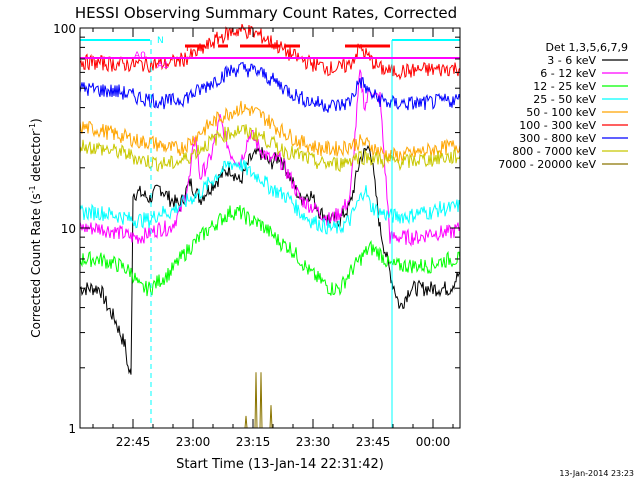 The width and height of the screenshot is (640, 480). What do you see at coordinates (547, 164) in the screenshot?
I see `legend-entry: 7000 - 20000 keV` at bounding box center [547, 164].